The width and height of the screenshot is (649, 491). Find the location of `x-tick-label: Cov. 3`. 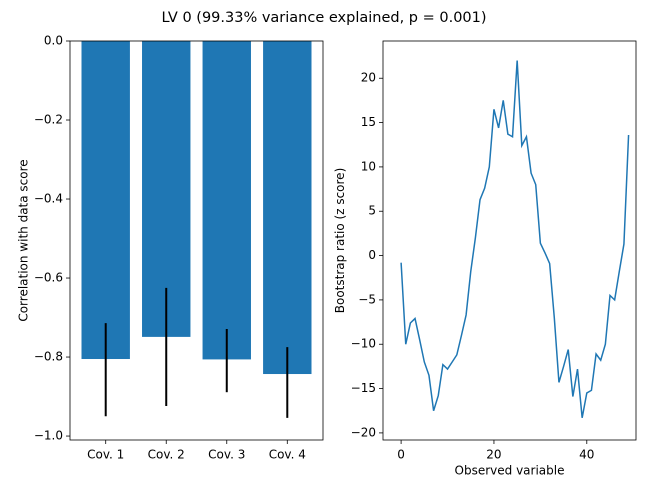

x-tick-label: Cov. 3 is located at coordinates (226, 455).